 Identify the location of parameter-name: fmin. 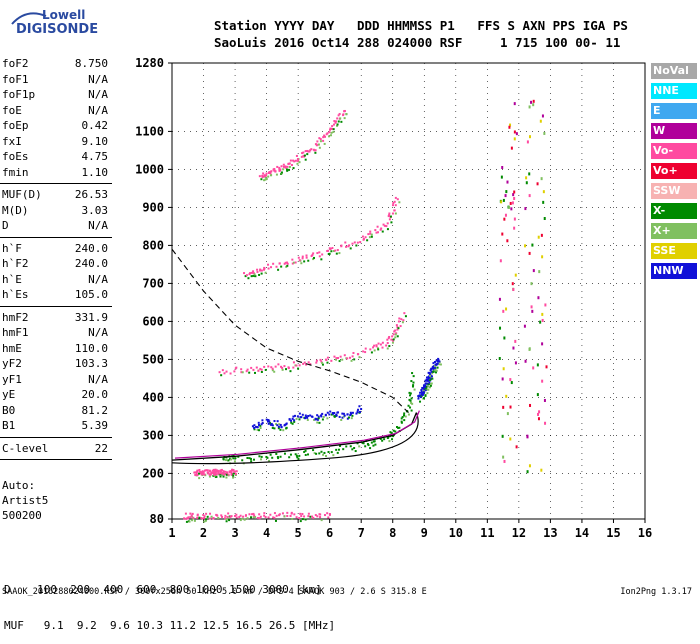
(15, 172).